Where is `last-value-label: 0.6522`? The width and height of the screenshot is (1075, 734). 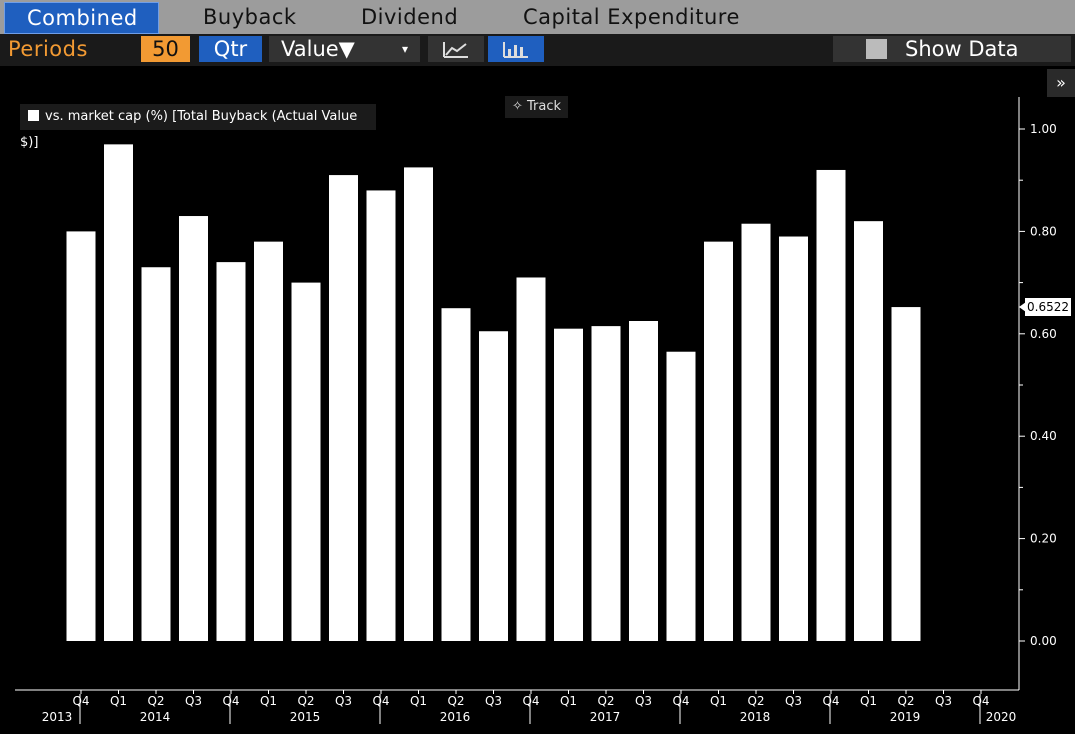
last-value-label: 0.6522 is located at coordinates (1048, 307).